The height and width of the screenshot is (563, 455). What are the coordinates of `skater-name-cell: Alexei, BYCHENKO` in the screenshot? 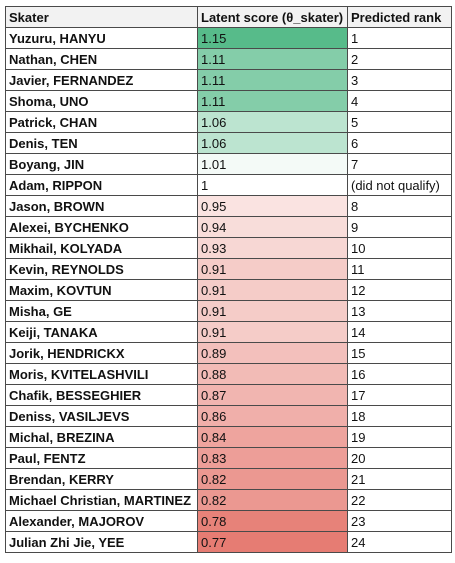 It's located at (102, 227).